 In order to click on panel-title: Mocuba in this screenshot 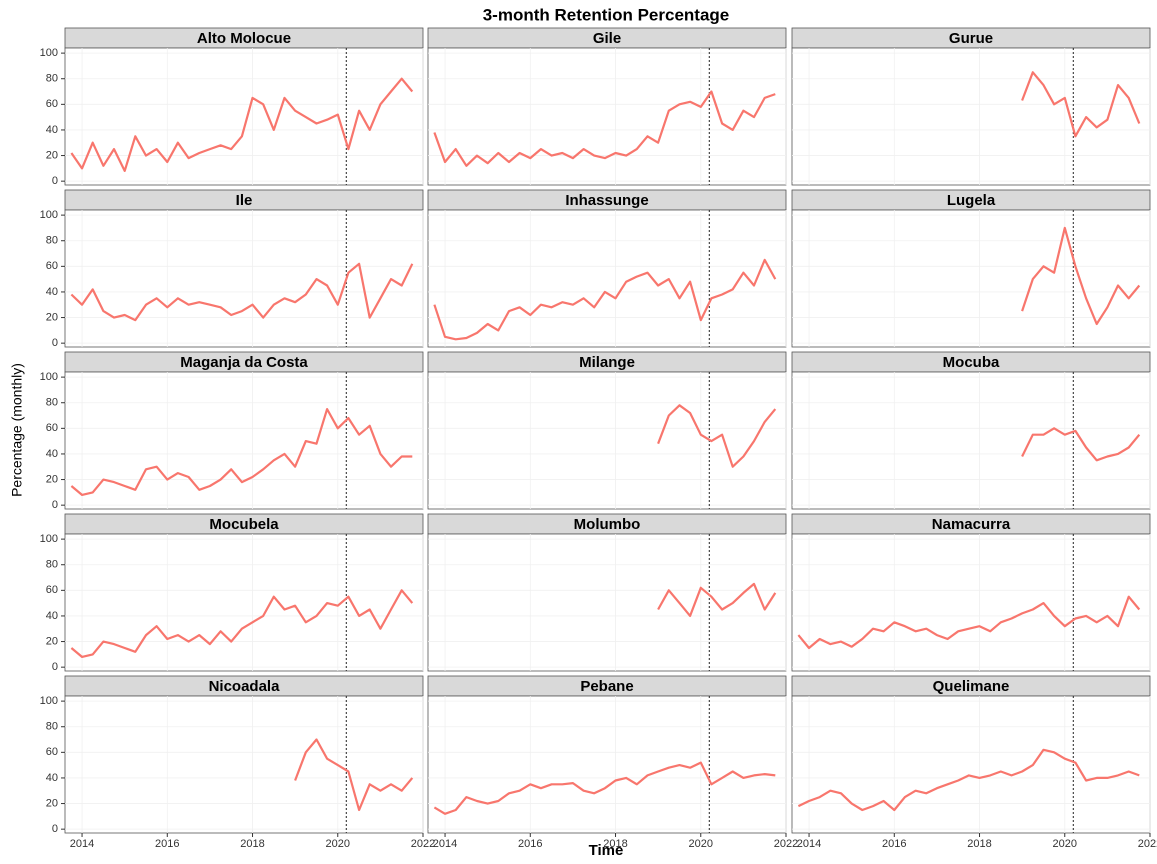, I will do `click(971, 362)`.